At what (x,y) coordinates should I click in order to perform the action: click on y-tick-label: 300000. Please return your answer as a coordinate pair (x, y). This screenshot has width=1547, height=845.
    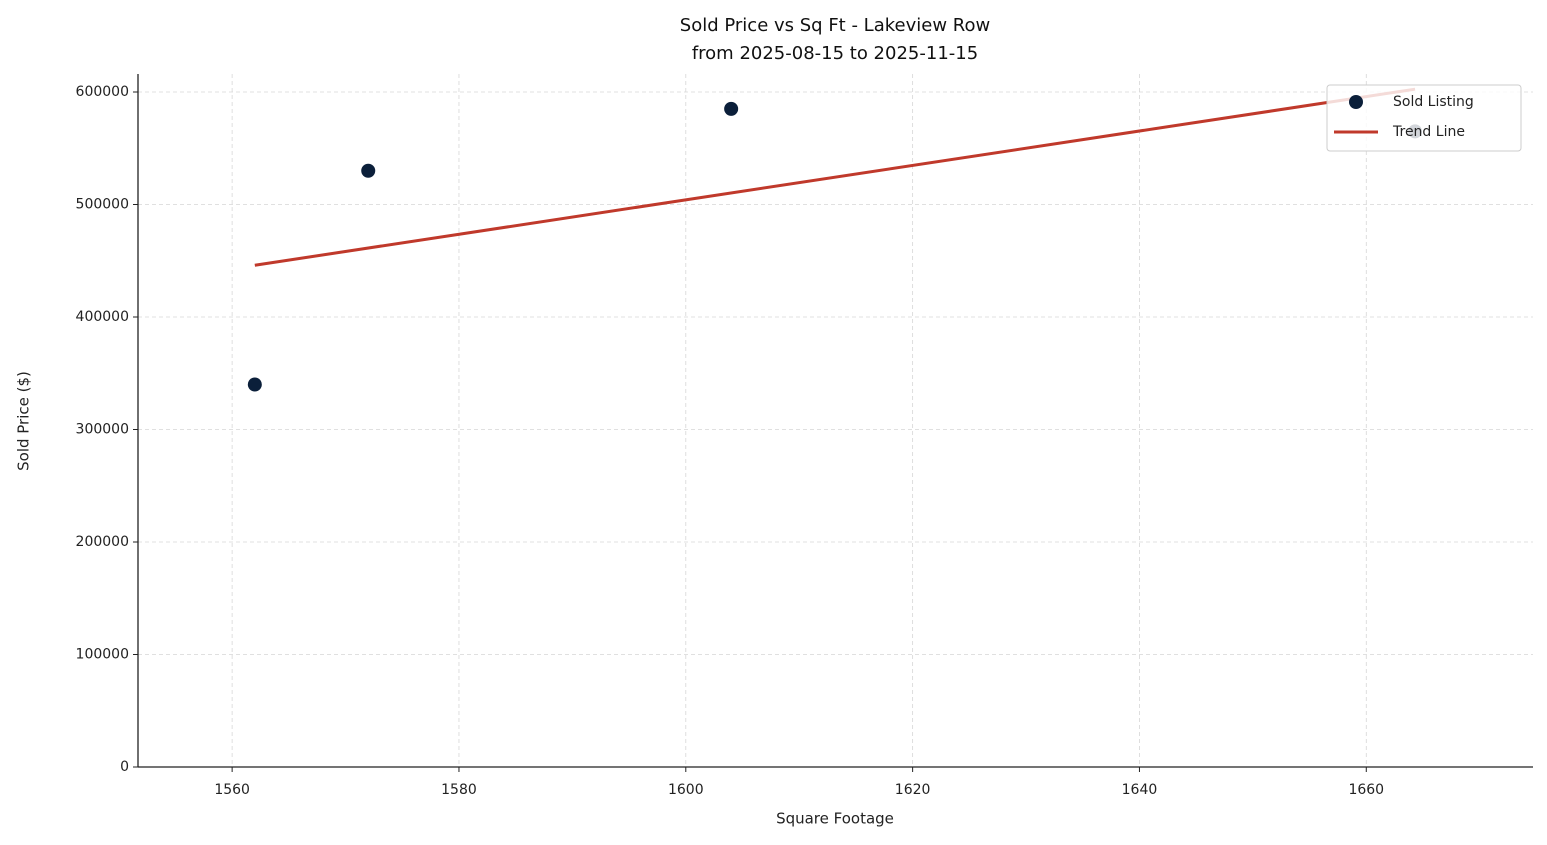
    Looking at the image, I should click on (102, 430).